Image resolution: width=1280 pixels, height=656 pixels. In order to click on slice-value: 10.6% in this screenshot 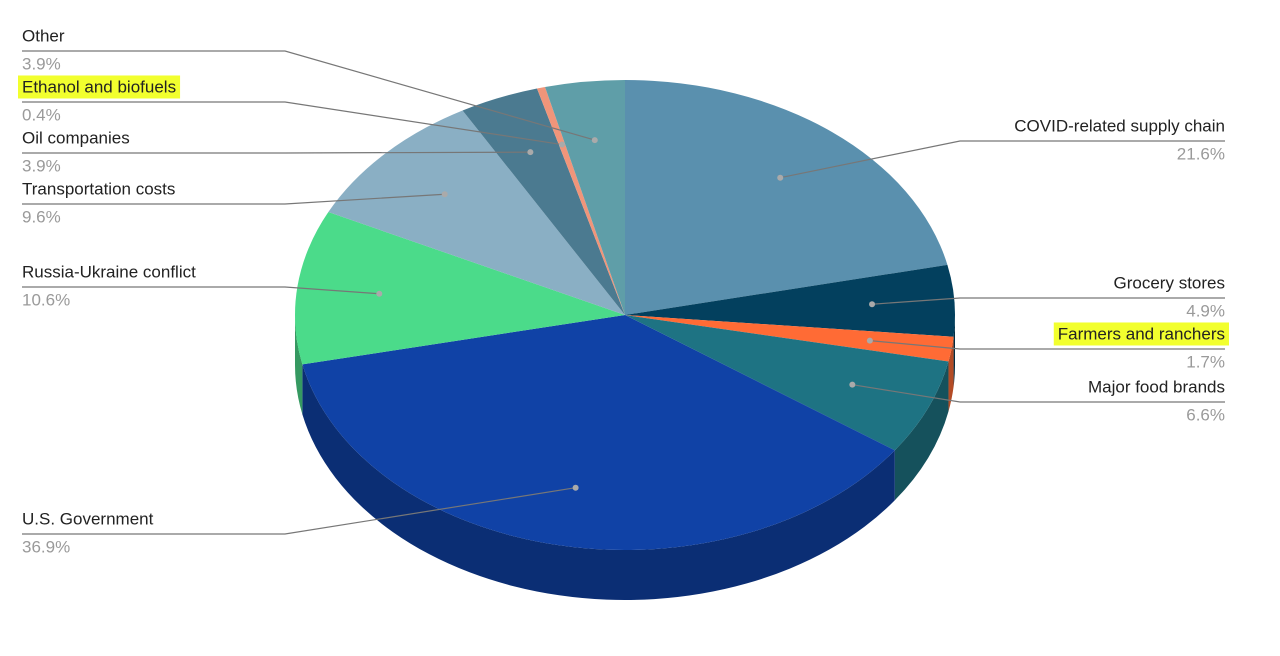, I will do `click(46, 299)`.